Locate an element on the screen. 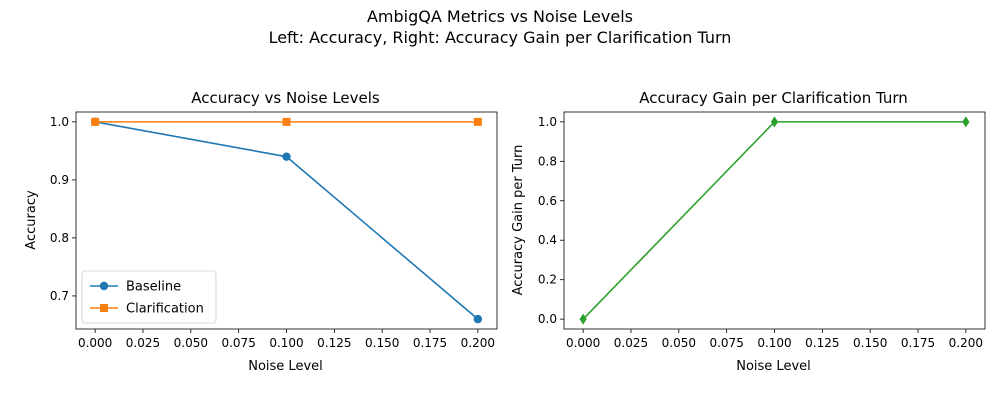 This screenshot has width=1000, height=400. y-tick-label: 0.9 is located at coordinates (59, 180).